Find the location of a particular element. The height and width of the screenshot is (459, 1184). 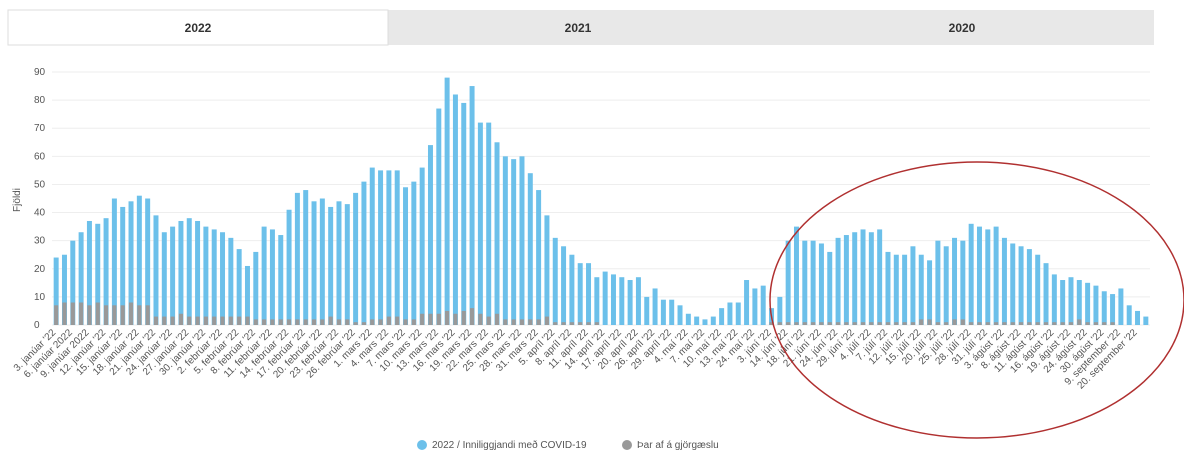

tab: 2020 is located at coordinates (962, 28).